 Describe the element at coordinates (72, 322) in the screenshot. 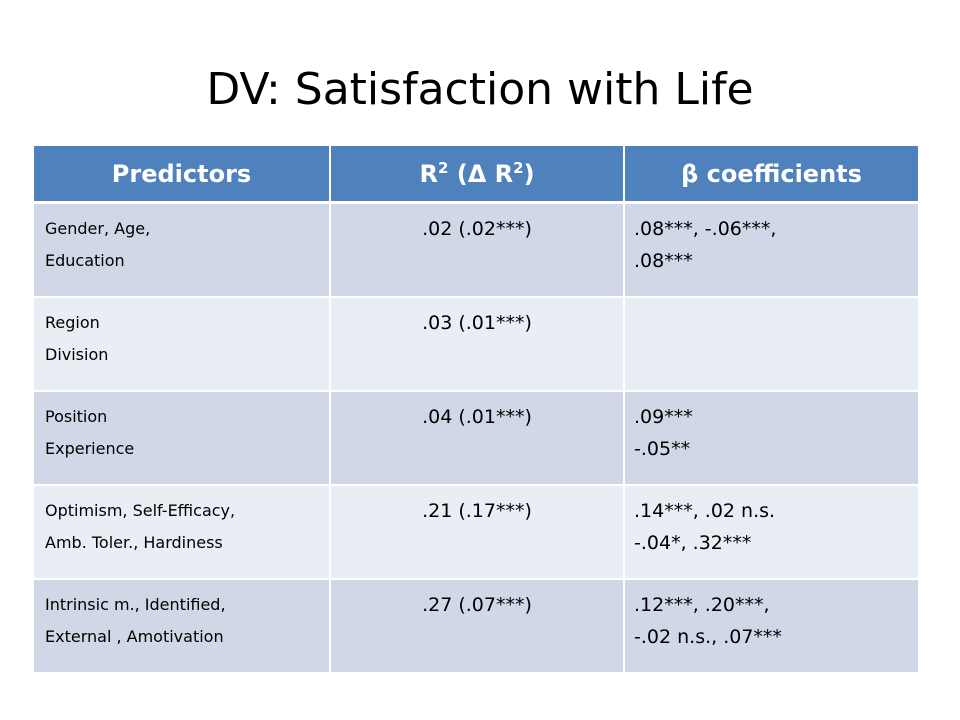

I see `predictors-line: Region` at that location.